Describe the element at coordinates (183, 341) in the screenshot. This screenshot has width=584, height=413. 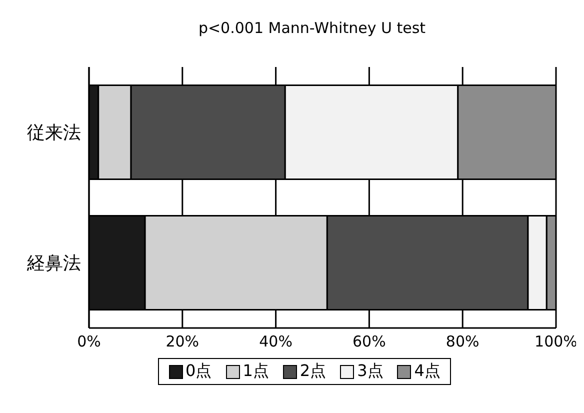
I see `x-tick-label: 20%` at that location.